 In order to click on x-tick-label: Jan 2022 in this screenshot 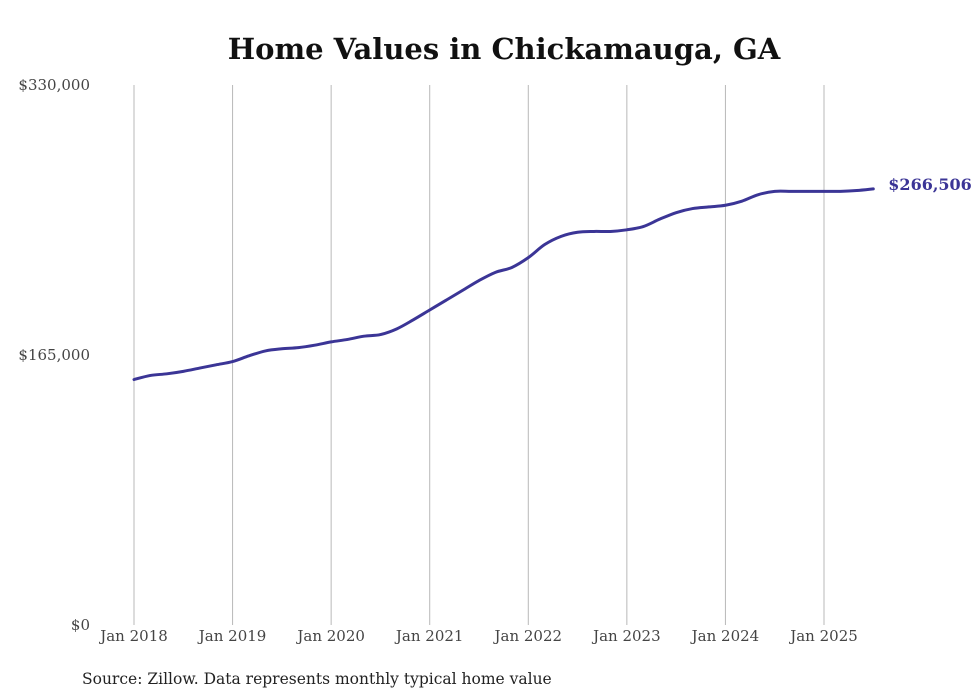, I will do `click(528, 636)`.